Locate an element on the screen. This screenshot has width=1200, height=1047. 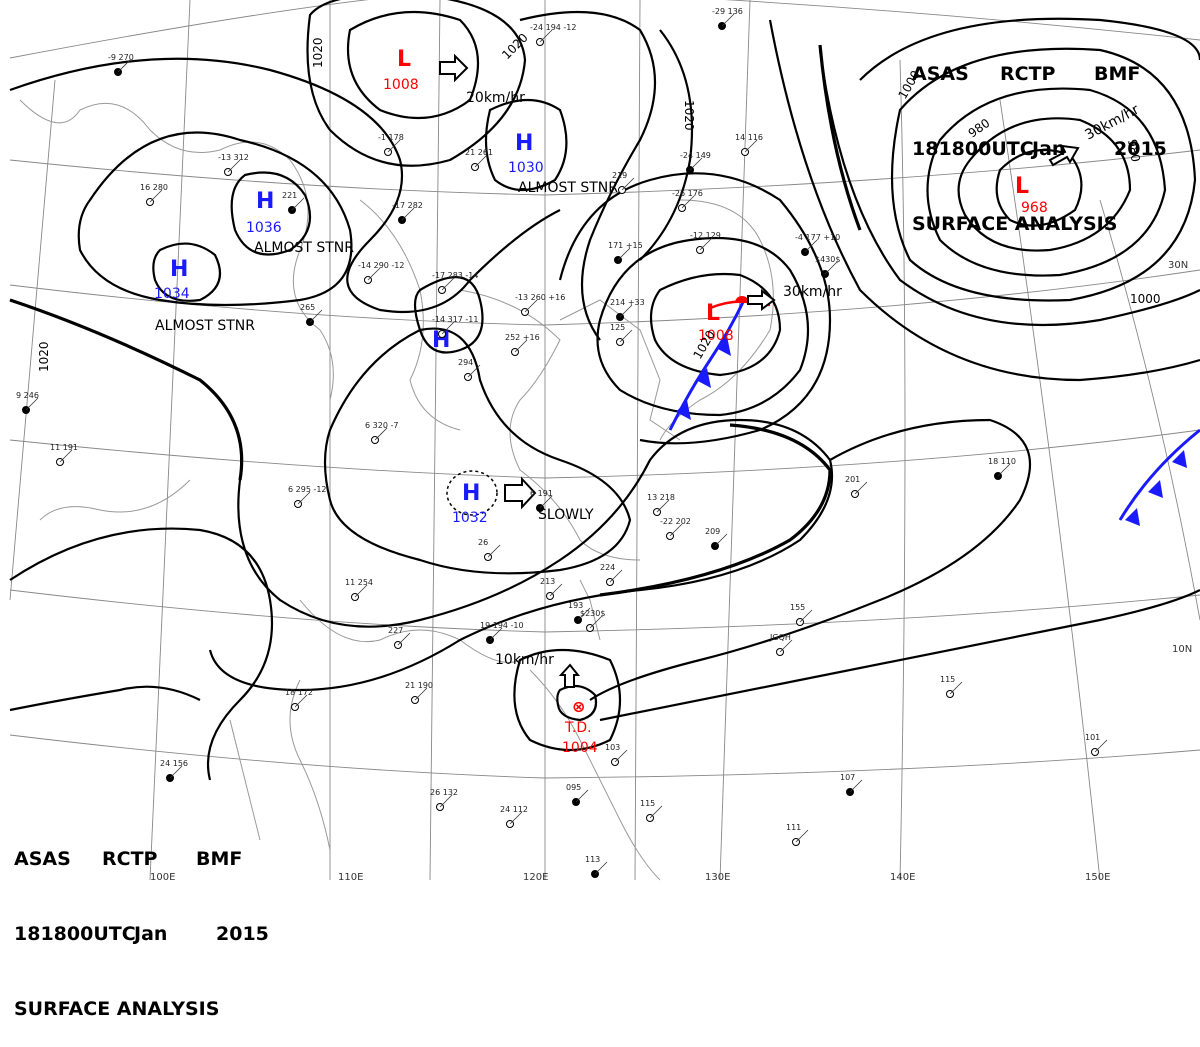
station-label: -13 312 is located at coordinates (233, 157).